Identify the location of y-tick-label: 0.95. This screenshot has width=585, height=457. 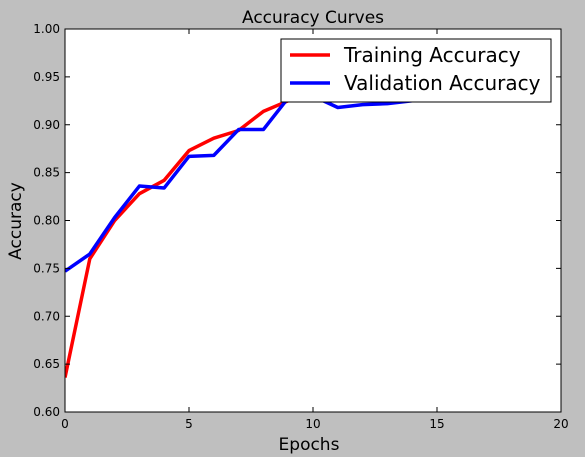
(46, 77).